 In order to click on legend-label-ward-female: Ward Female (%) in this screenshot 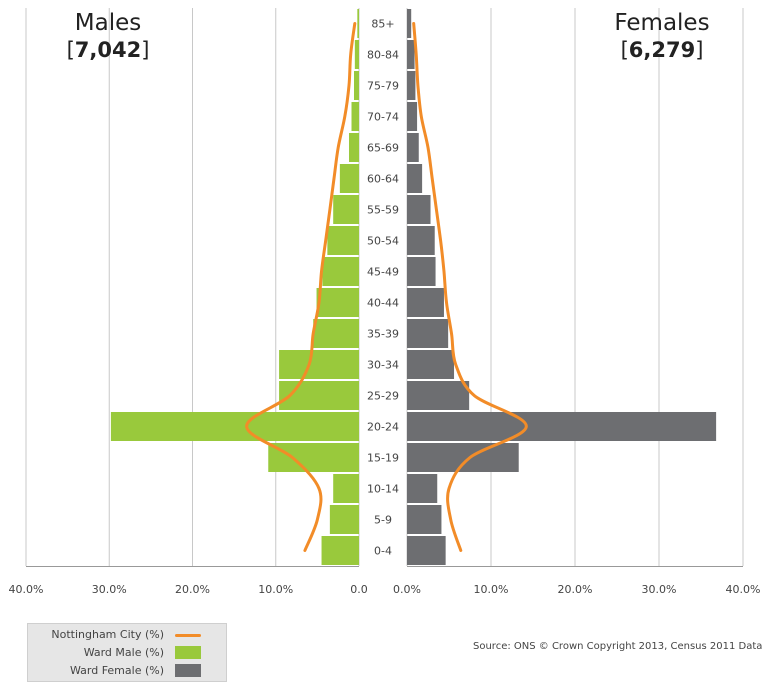, I will do `click(116, 670)`.